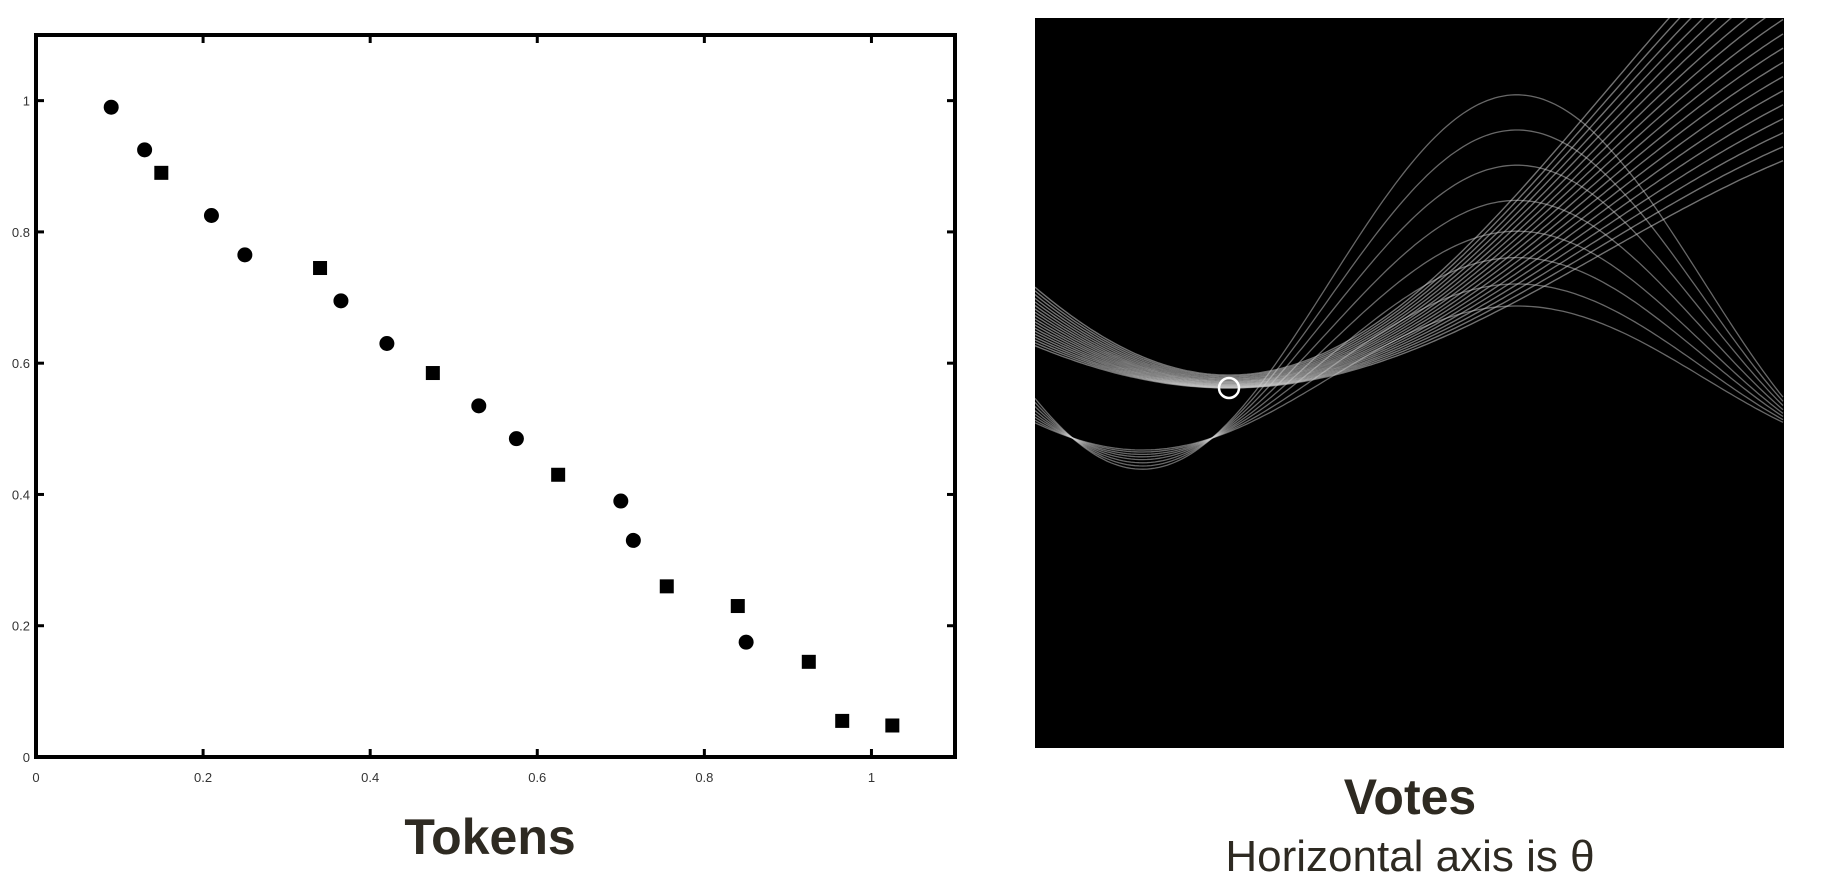 The width and height of the screenshot is (1846, 882). Describe the element at coordinates (21, 494) in the screenshot. I see `y-tick-label: 0.4` at that location.